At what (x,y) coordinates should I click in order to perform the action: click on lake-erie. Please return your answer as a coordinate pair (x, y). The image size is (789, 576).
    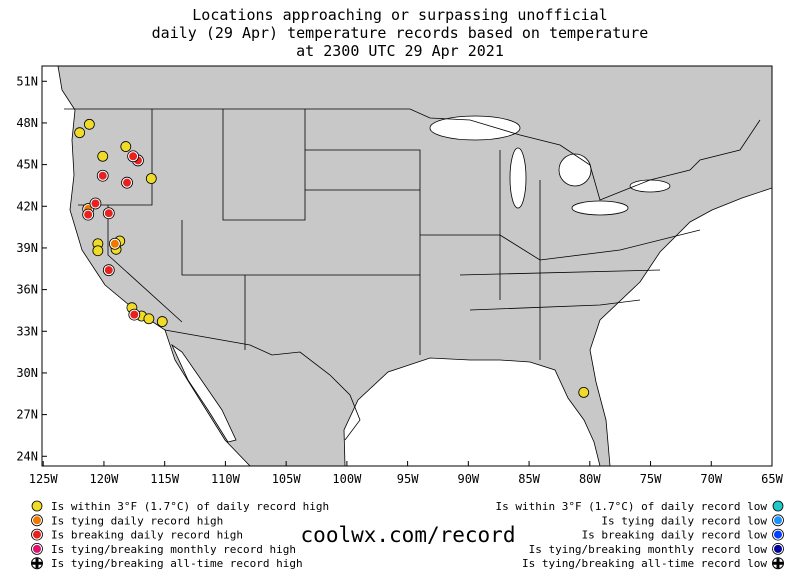
    Looking at the image, I should click on (600, 208).